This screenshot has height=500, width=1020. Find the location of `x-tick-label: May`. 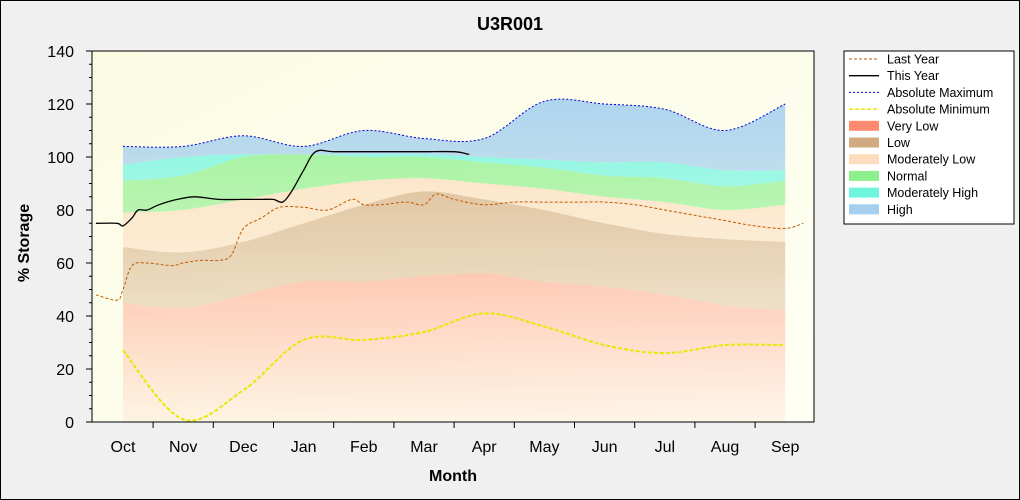

x-tick-label: May is located at coordinates (544, 447).